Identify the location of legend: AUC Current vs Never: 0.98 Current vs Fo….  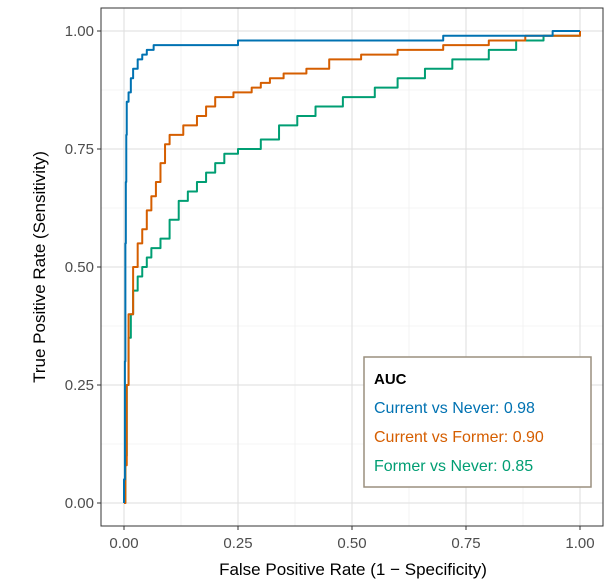
(477, 422).